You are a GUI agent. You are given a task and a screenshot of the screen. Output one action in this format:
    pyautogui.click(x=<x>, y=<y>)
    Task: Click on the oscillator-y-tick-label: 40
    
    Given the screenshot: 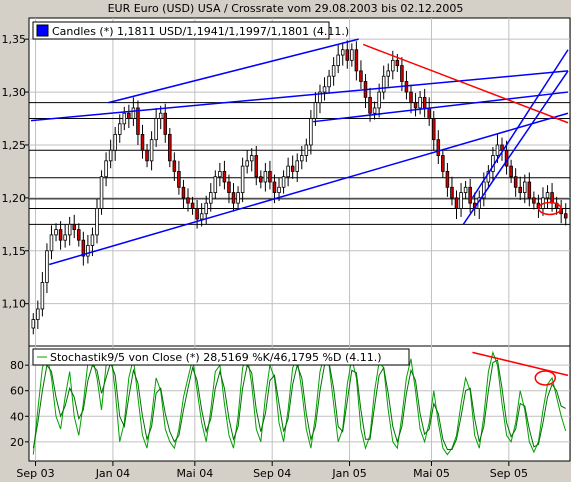 What is the action you would take?
    pyautogui.click(x=17, y=416)
    